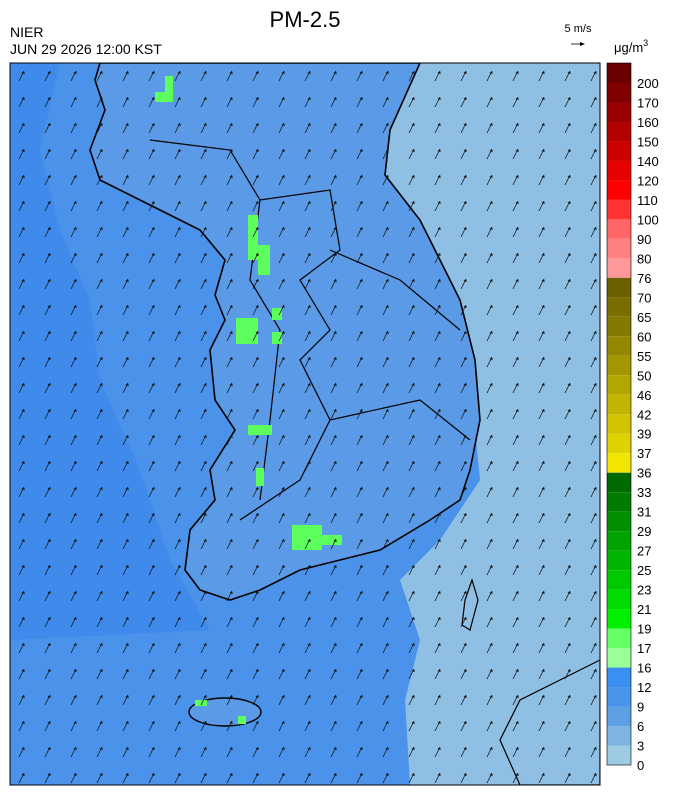  Describe the element at coordinates (644, 668) in the screenshot. I see `colorbar-tick-label: 16` at that location.